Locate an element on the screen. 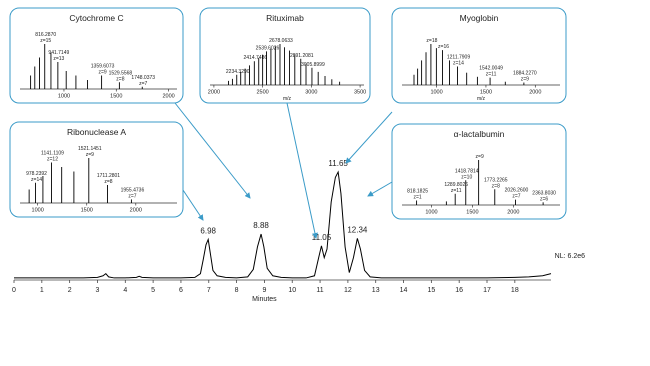 The height and width of the screenshot is (366, 650). x-tick-label: 1 is located at coordinates (42, 290).